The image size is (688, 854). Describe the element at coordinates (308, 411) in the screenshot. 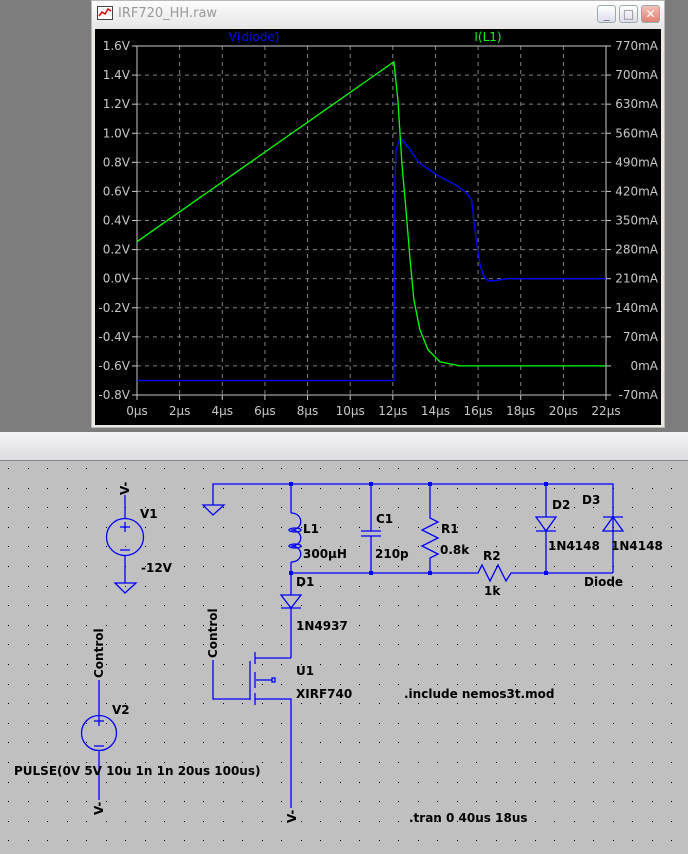

I see `x-tick-label: 8µs` at that location.